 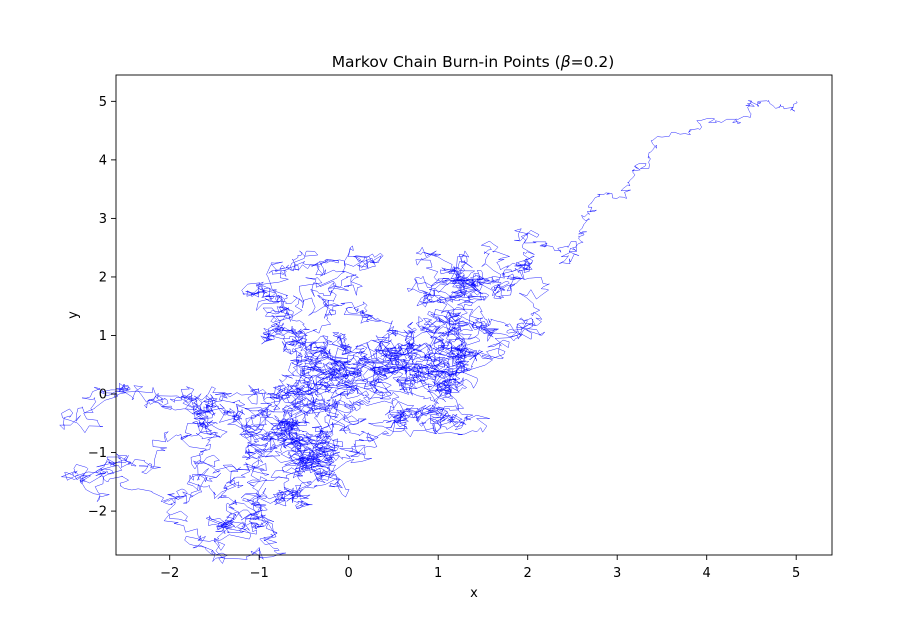 I want to click on y-tick-label: 3, so click(x=103, y=219).